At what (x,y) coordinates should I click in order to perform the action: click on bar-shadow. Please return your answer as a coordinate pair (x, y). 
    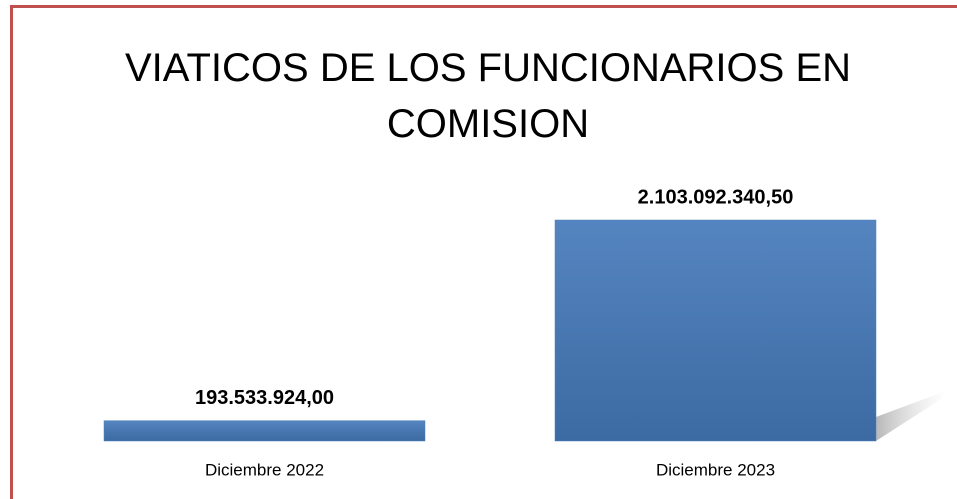
    Looking at the image, I should click on (911, 416).